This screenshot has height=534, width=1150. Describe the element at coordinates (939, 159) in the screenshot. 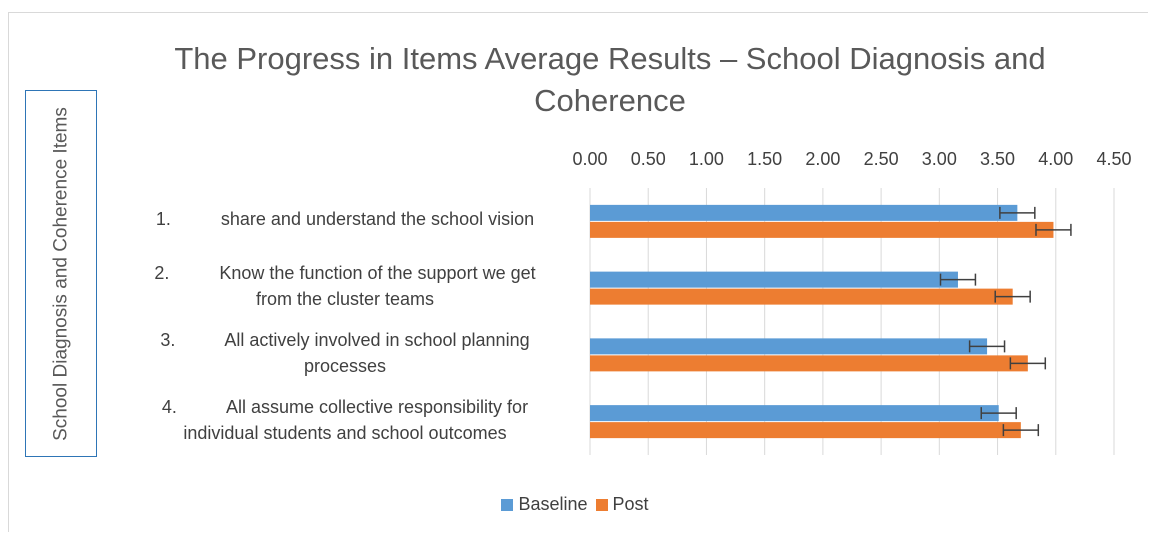

I see `x-tick-label: 3.00` at that location.